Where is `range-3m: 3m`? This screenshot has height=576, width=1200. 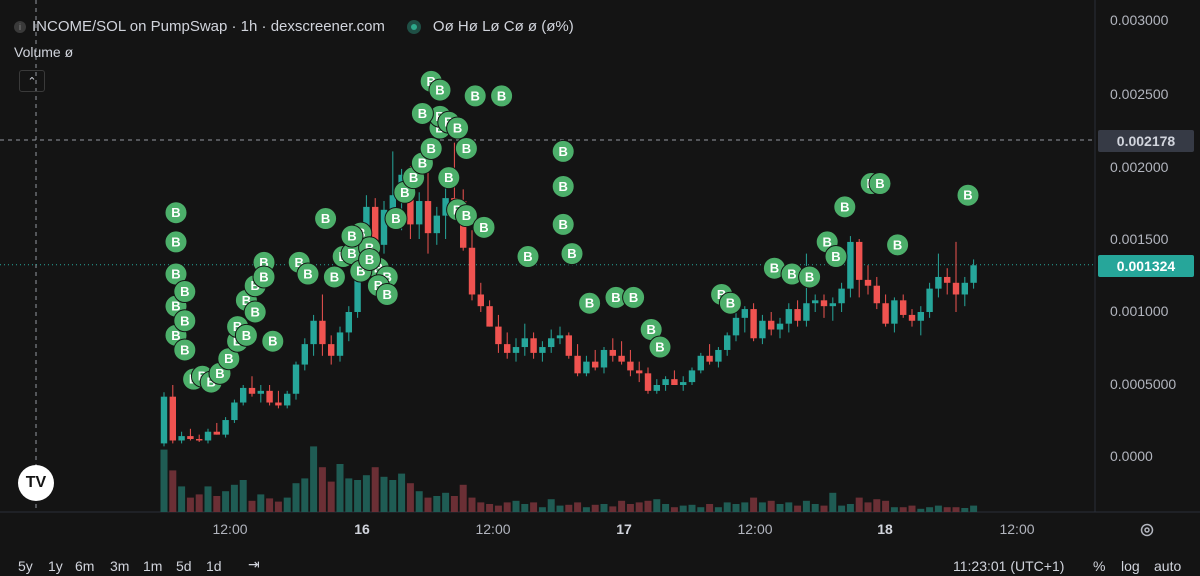 range-3m: 3m is located at coordinates (120, 566).